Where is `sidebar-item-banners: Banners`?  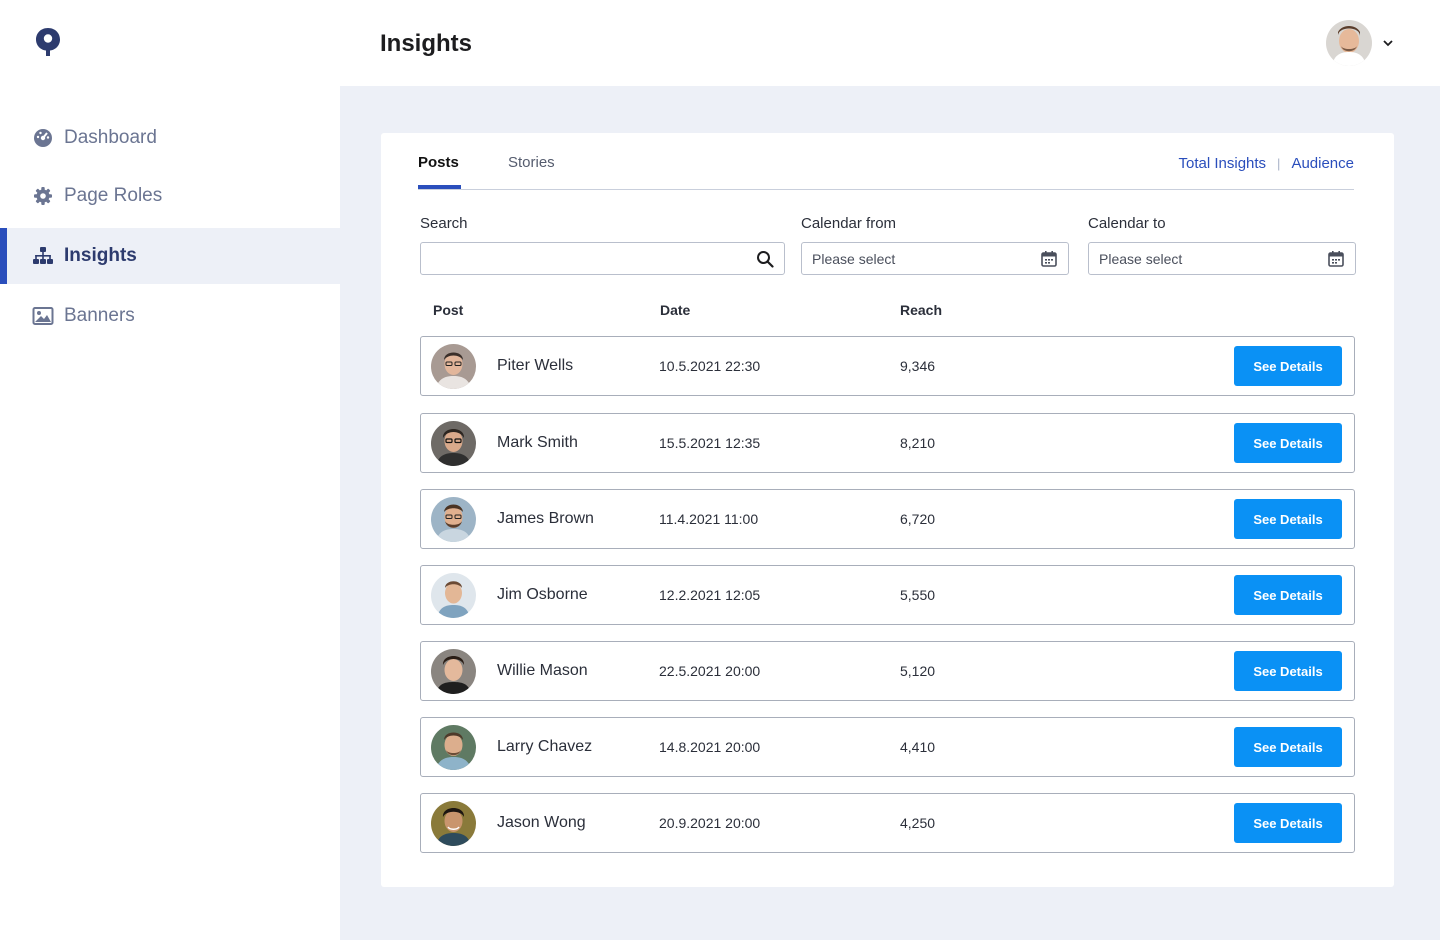
sidebar-item-banners: Banners is located at coordinates (170, 316).